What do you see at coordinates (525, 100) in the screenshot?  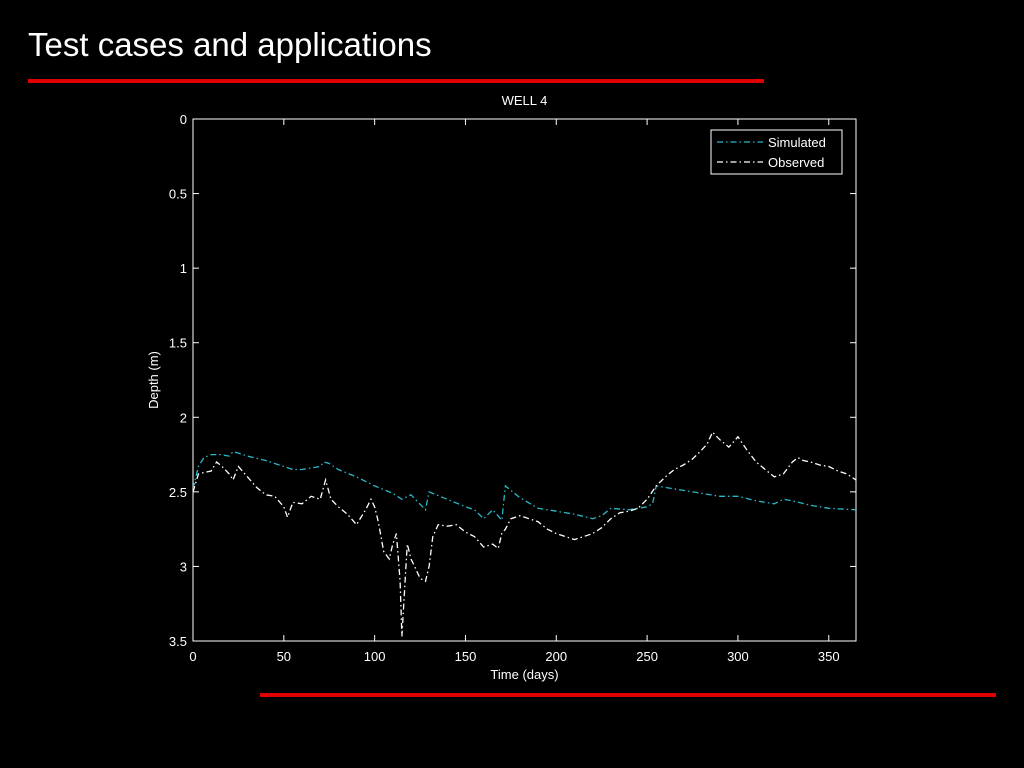 I see `chart-title: WELL 4` at bounding box center [525, 100].